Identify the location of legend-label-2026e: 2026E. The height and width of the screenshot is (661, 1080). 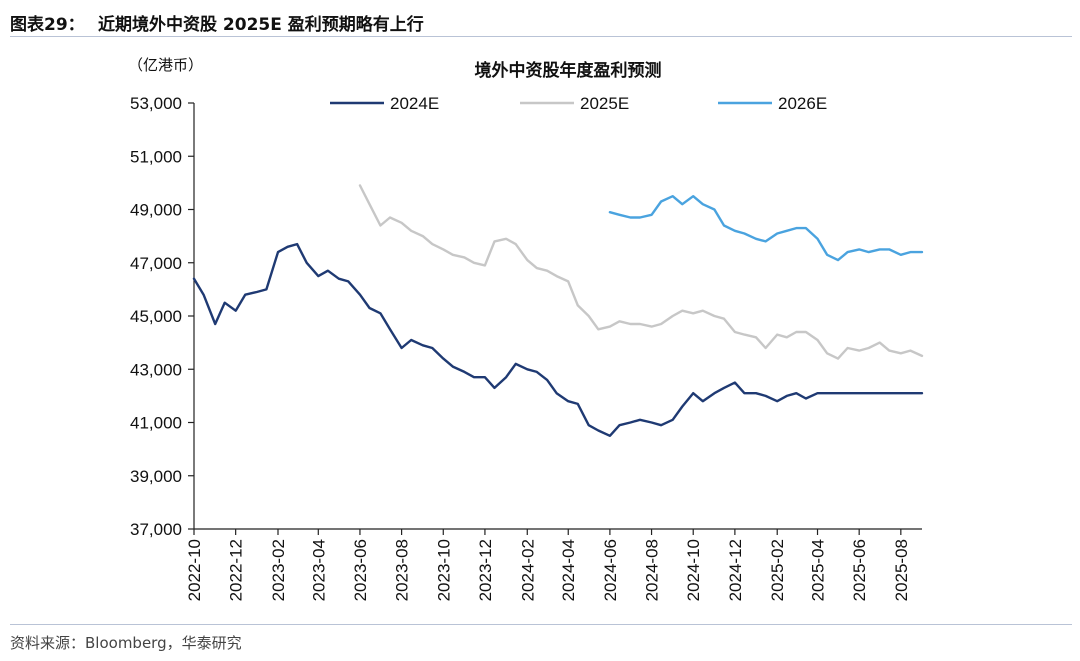
(802, 103).